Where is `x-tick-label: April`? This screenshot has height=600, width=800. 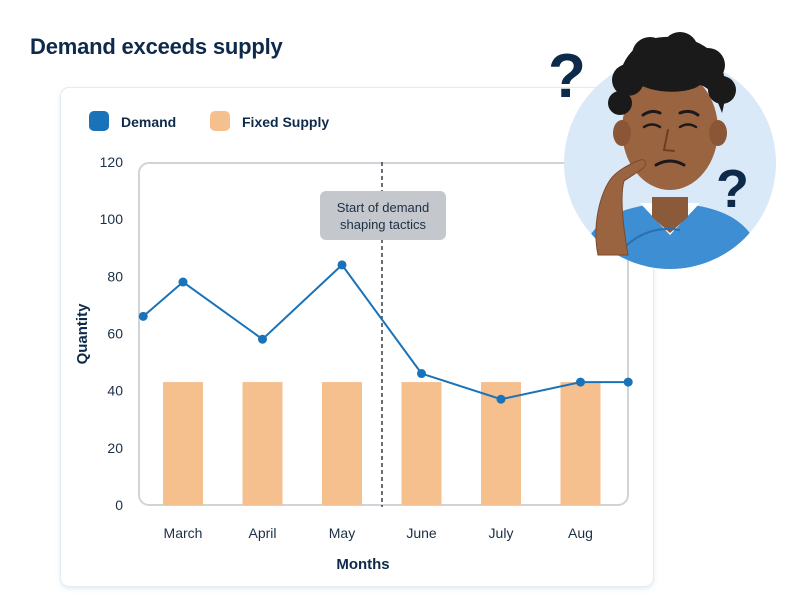 x-tick-label: April is located at coordinates (262, 533).